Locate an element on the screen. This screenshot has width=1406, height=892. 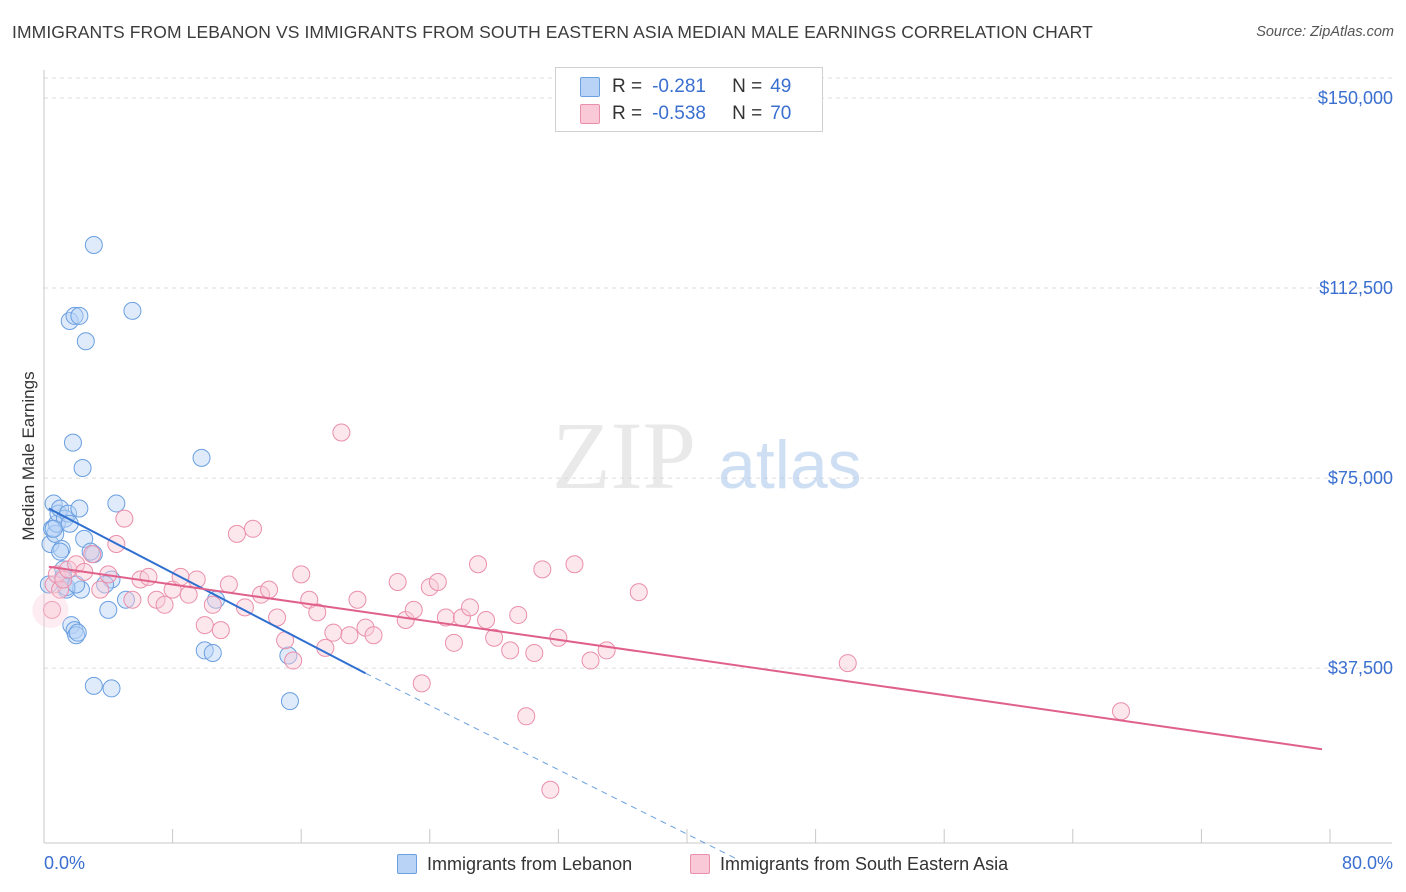
x-tick-label-end: 80.0% is located at coordinates (1367, 863).